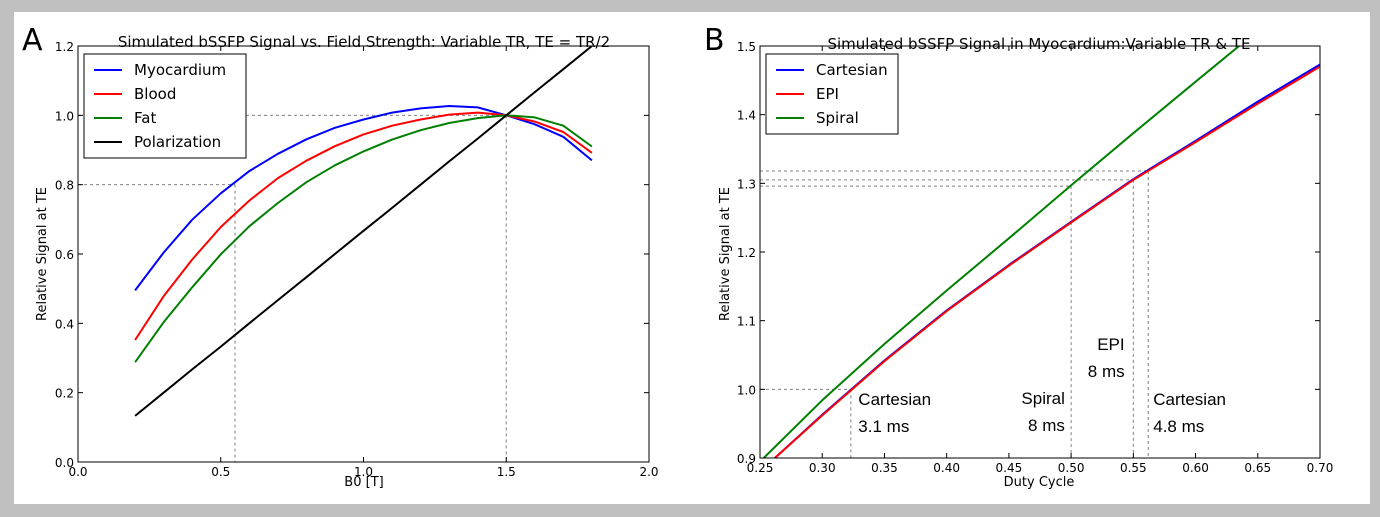  I want to click on panel-a-ytick-label: 1.2, so click(64, 47).